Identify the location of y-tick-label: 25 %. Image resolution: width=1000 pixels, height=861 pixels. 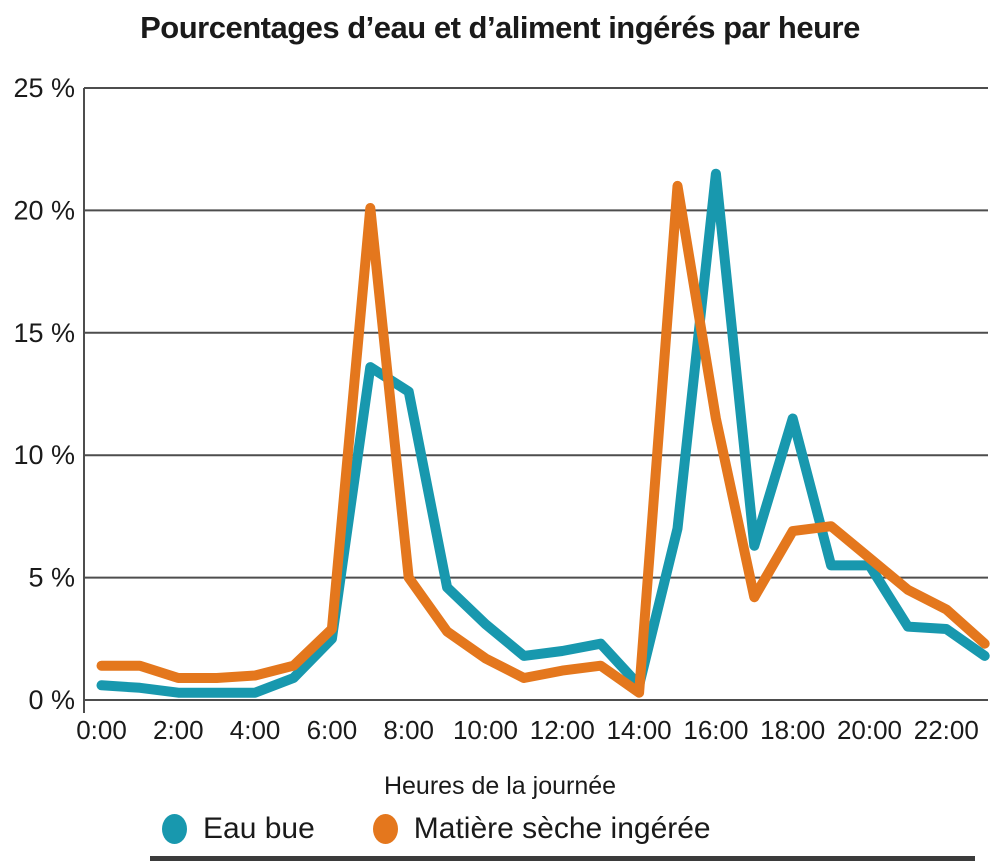
(44, 88).